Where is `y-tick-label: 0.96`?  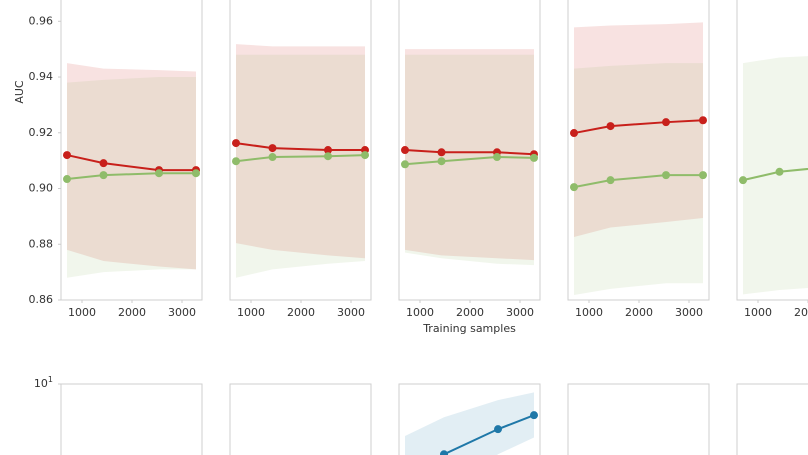
y-tick-label: 0.96 is located at coordinates (41, 20).